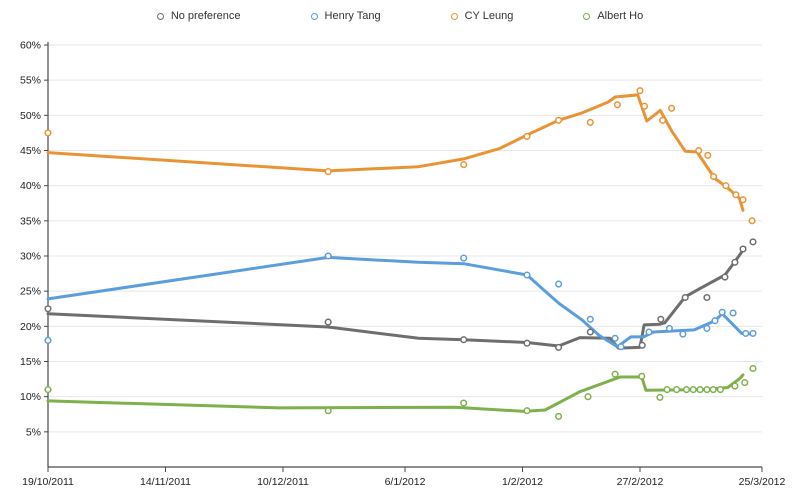 Image resolution: width=800 pixels, height=500 pixels. I want to click on x-tick-label: 14/11/2011, so click(165, 482).